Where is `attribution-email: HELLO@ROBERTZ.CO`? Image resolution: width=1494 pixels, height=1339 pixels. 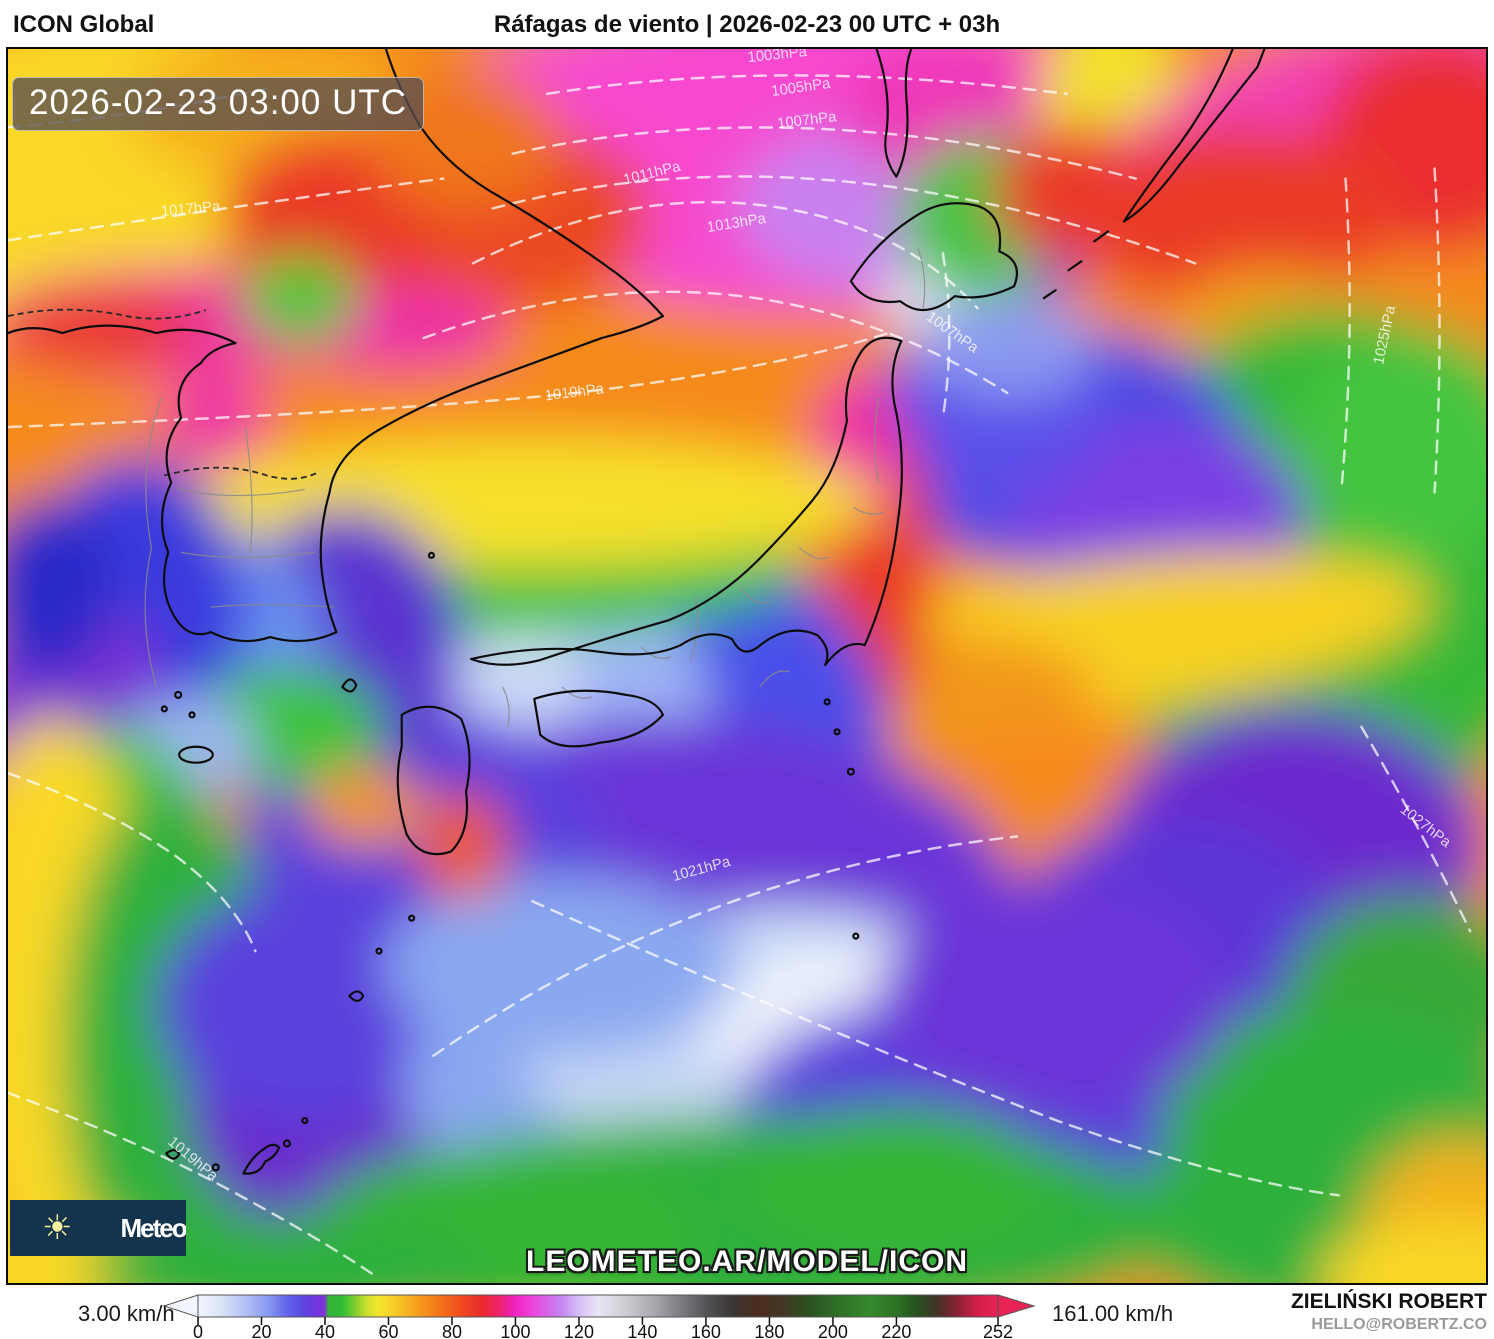
attribution-email: HELLO@ROBERTZ.CO is located at coordinates (1399, 1324).